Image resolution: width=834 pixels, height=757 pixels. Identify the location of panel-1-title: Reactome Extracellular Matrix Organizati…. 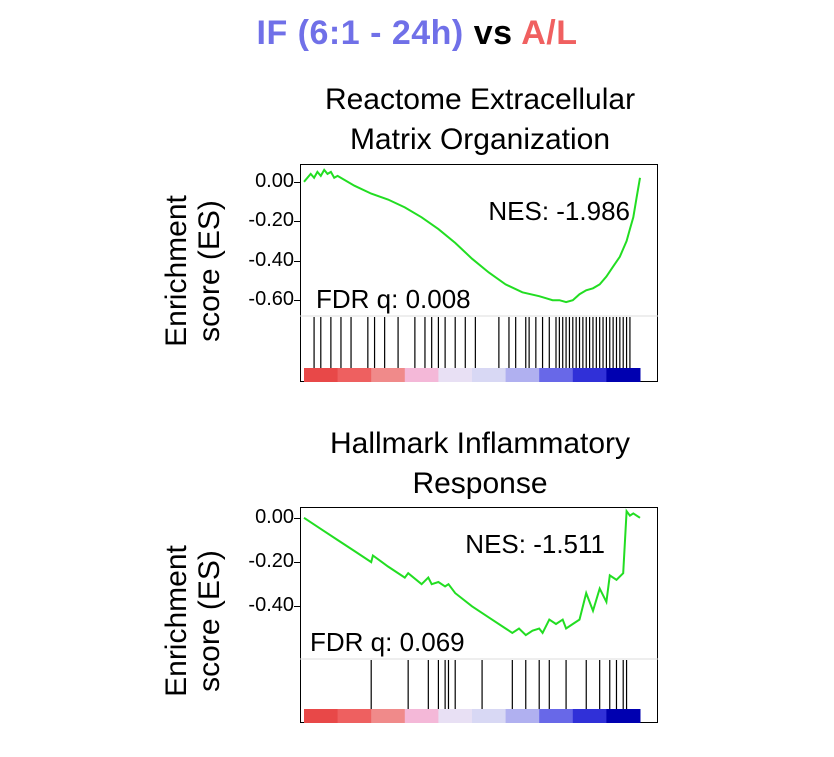
(480, 120).